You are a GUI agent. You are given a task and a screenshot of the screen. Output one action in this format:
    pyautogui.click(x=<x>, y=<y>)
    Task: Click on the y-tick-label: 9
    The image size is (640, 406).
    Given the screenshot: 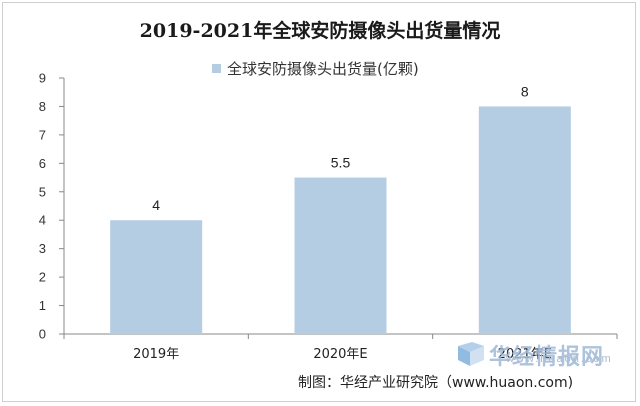 What is the action you would take?
    pyautogui.click(x=42, y=78)
    